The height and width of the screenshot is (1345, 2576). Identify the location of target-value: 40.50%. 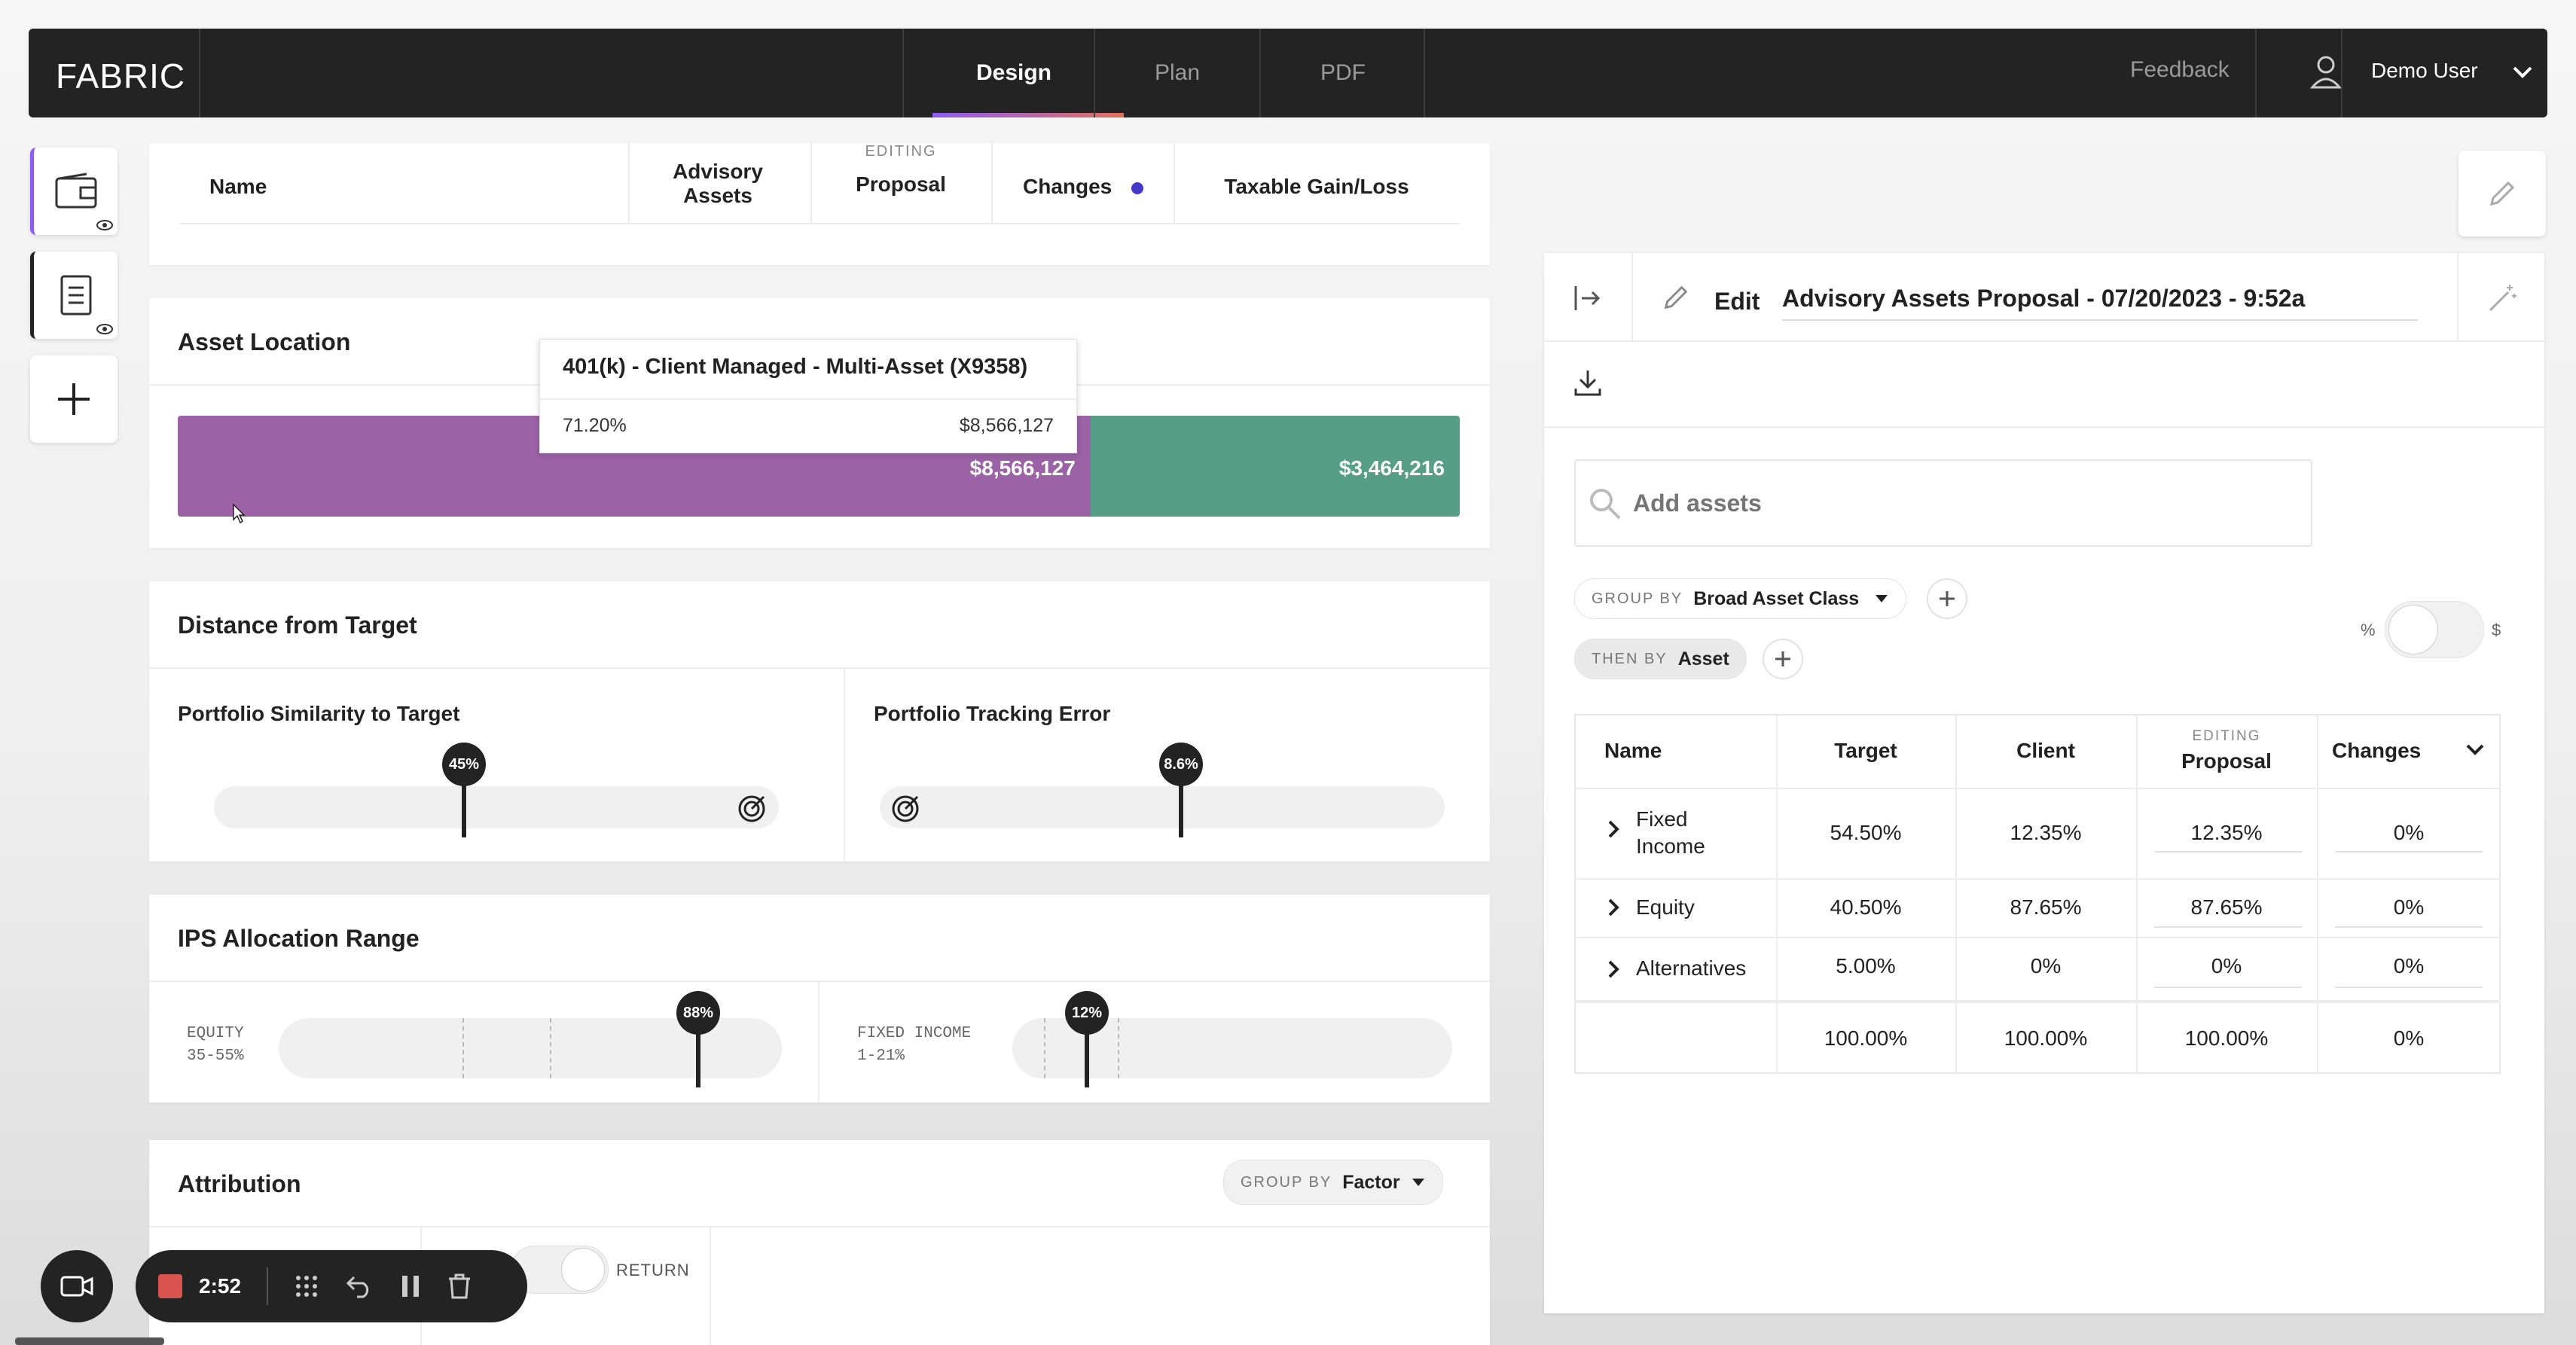
(1866, 907).